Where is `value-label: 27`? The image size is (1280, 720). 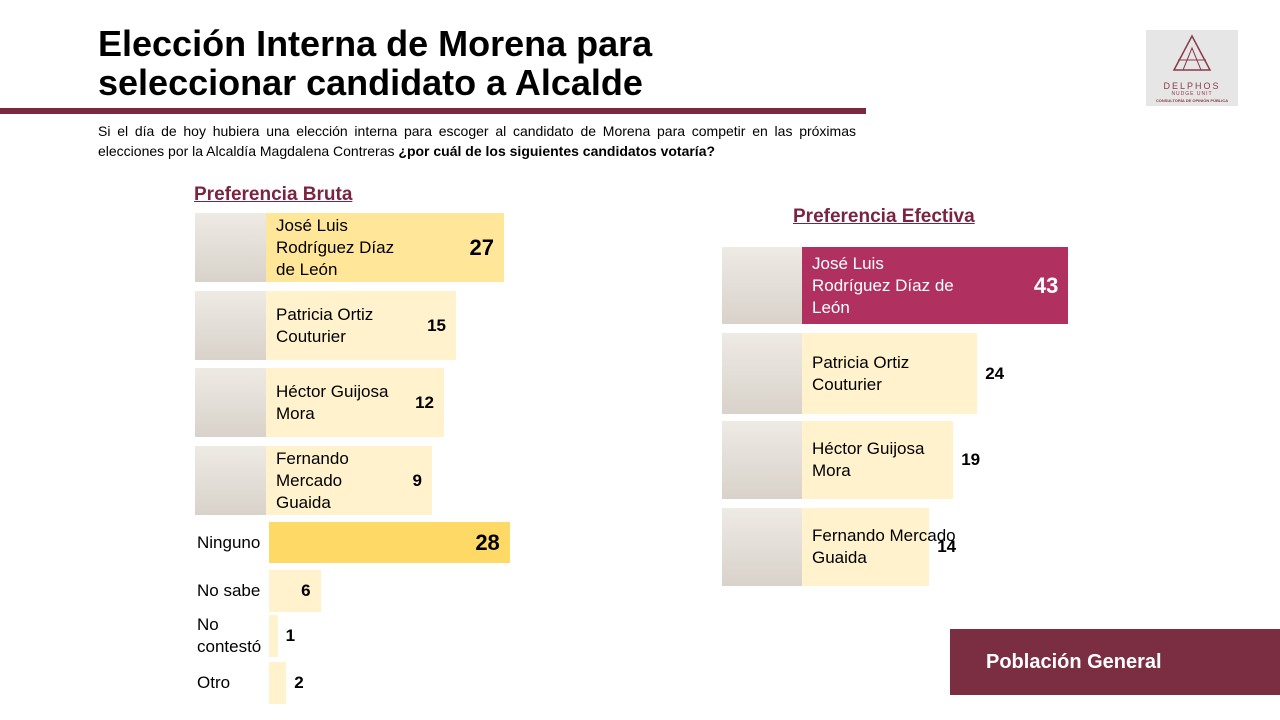
value-label: 27 is located at coordinates (481, 247).